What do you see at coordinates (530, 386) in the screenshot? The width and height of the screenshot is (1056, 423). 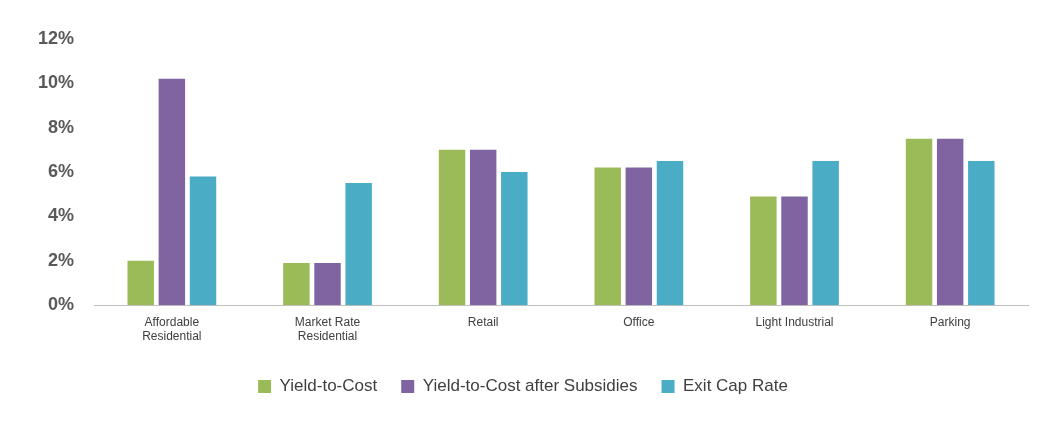 I see `legend-label: Yield-to-Cost after Subsidies` at bounding box center [530, 386].